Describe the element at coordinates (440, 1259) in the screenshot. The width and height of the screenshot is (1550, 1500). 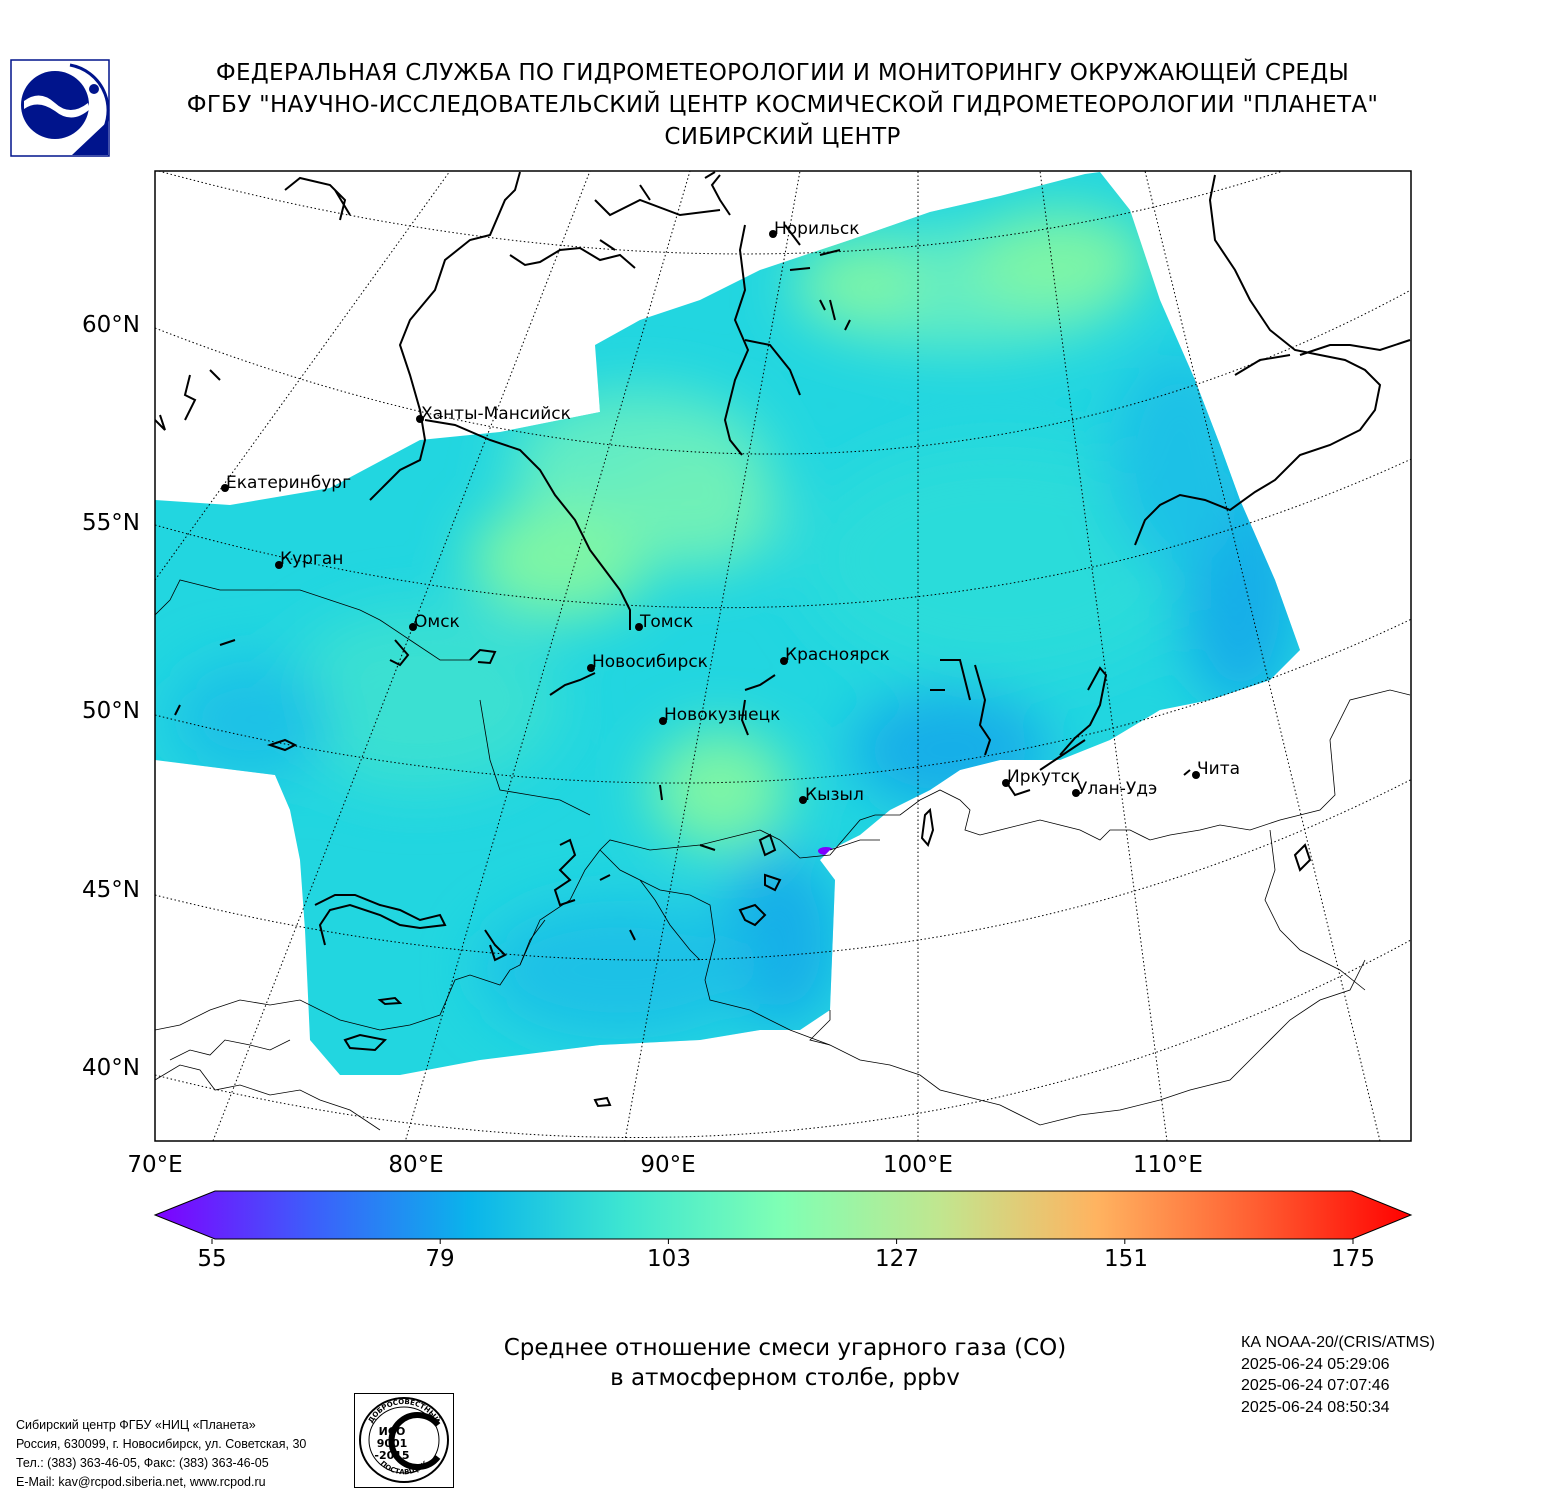
I see `colorbar-tick-label: 79` at that location.